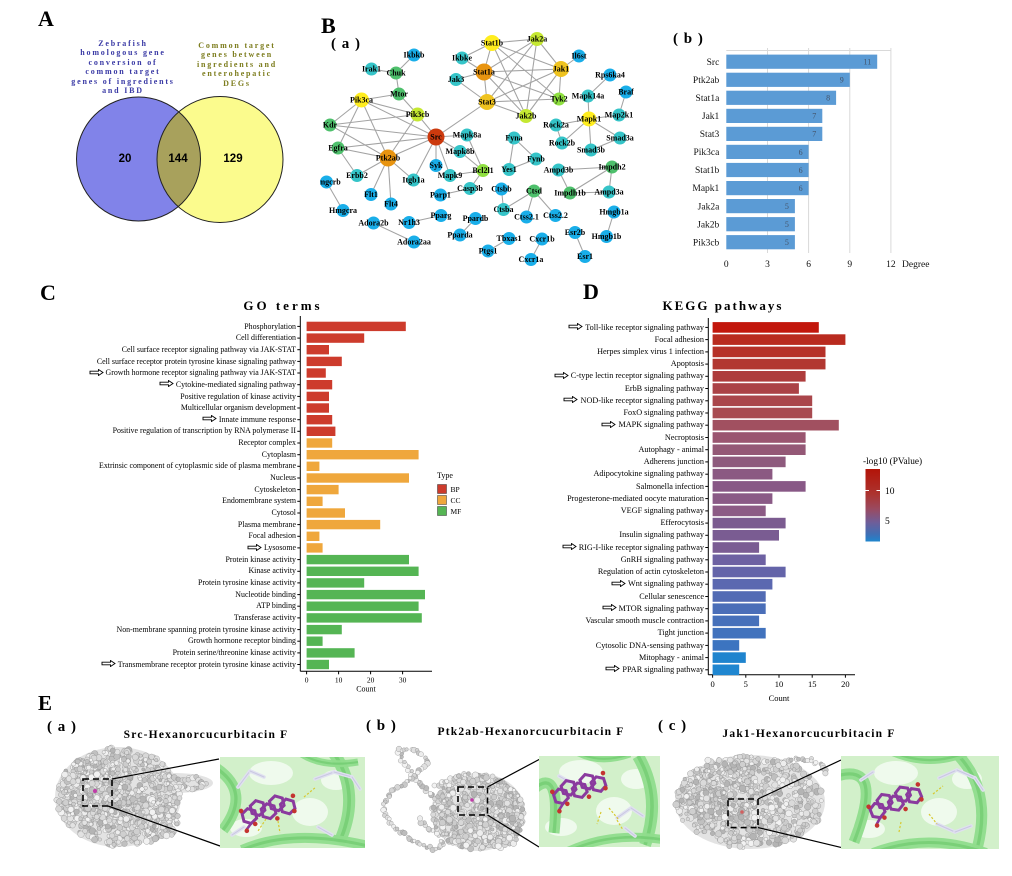  What do you see at coordinates (509, 169) in the screenshot?
I see `svg-text: Yes1` at bounding box center [509, 169].